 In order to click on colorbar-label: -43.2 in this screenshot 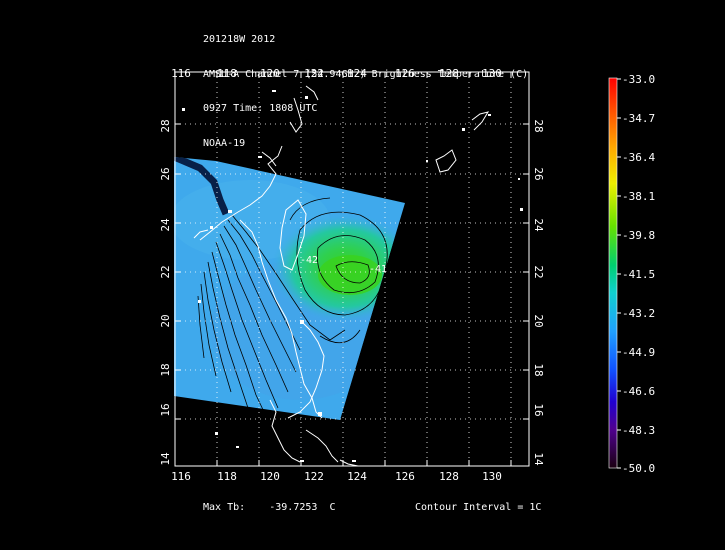, I will do `click(638, 313)`.